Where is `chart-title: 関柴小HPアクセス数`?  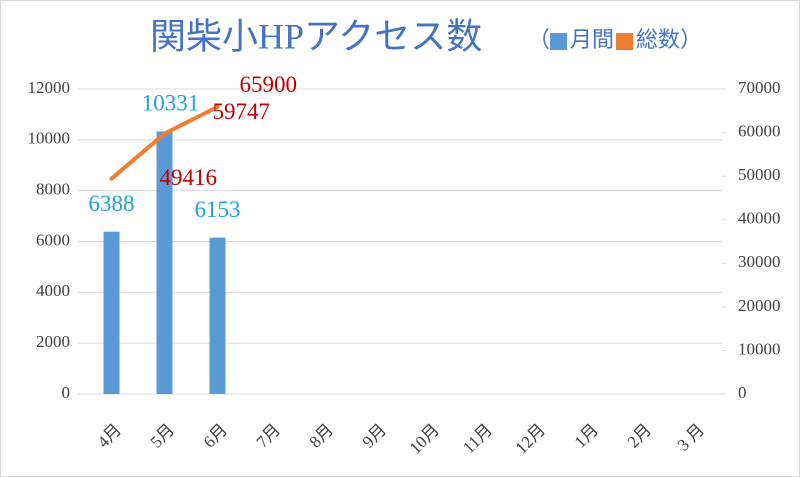 chart-title: 関柴小HPアクセス数 is located at coordinates (316, 36).